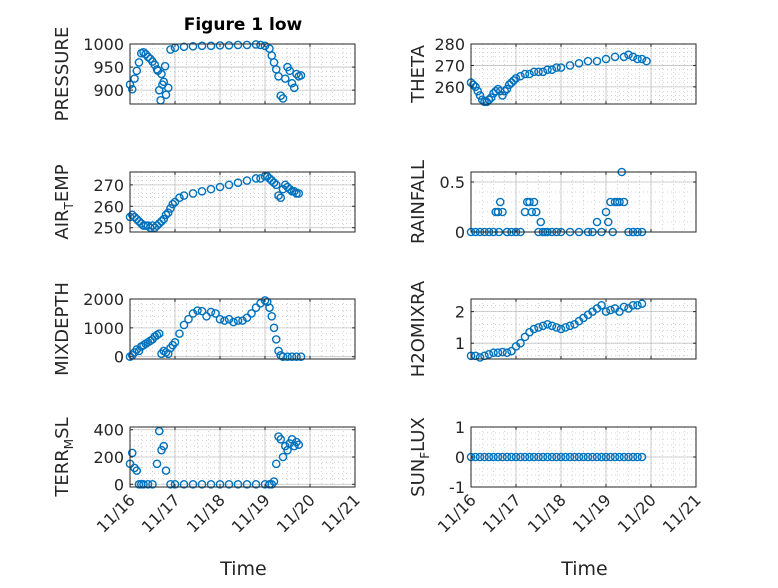  I want to click on y-tick-label: 1000, so click(103, 328).